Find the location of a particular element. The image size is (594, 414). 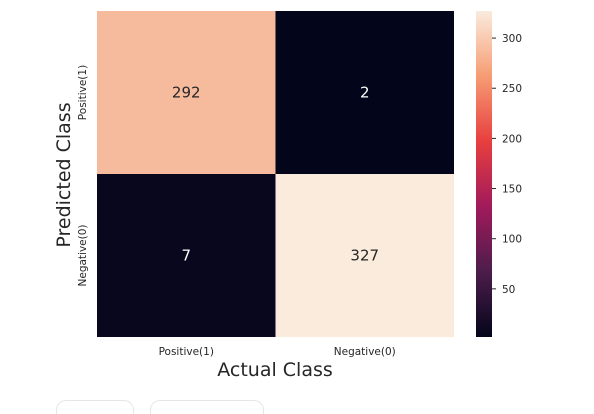

colorbar is located at coordinates (484, 174).